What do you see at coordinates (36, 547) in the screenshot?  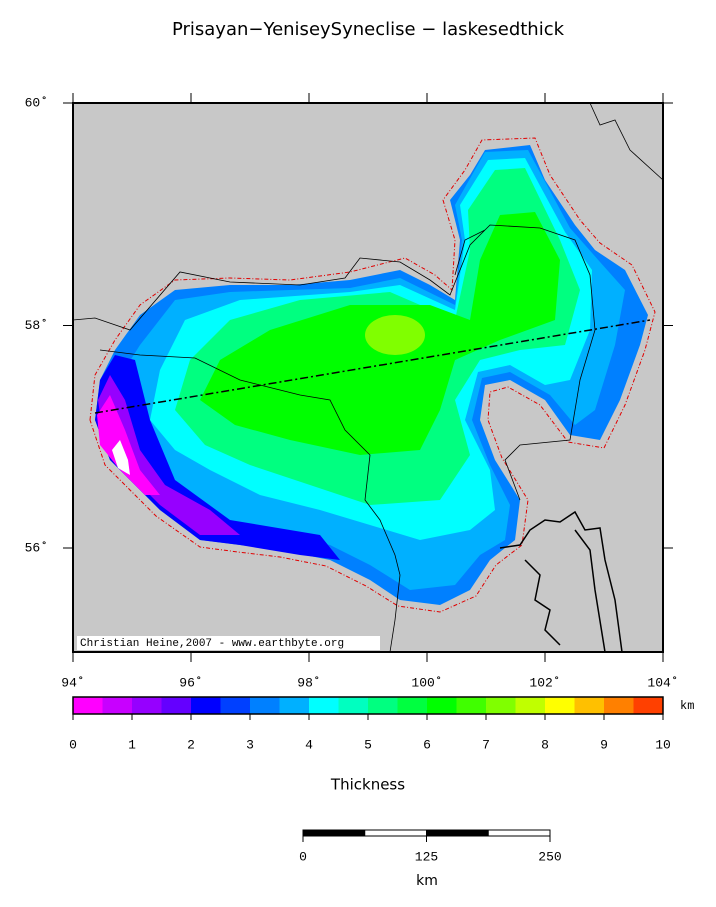 I see `lat-tick-label: 56˚` at bounding box center [36, 547].